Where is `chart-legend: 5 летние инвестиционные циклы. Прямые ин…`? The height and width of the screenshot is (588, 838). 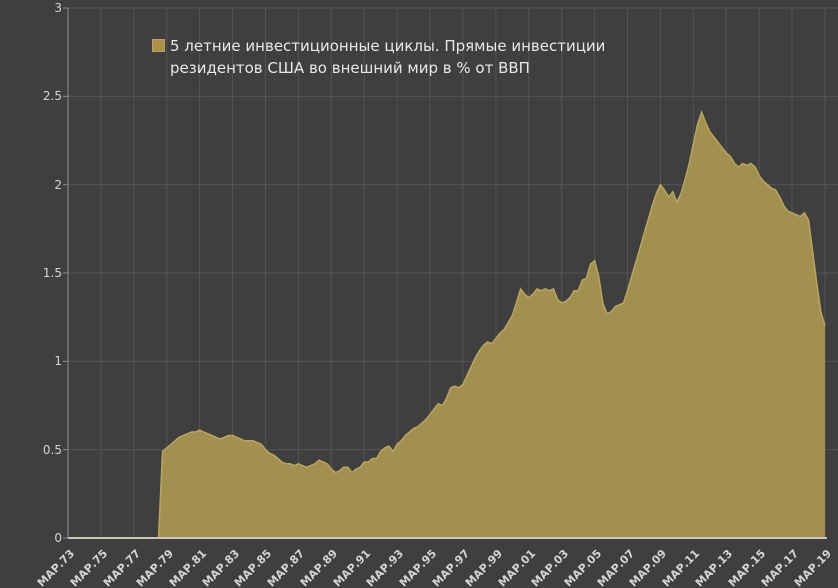 chart-legend: 5 летние инвестиционные циклы. Прямые ин… is located at coordinates (378, 57).